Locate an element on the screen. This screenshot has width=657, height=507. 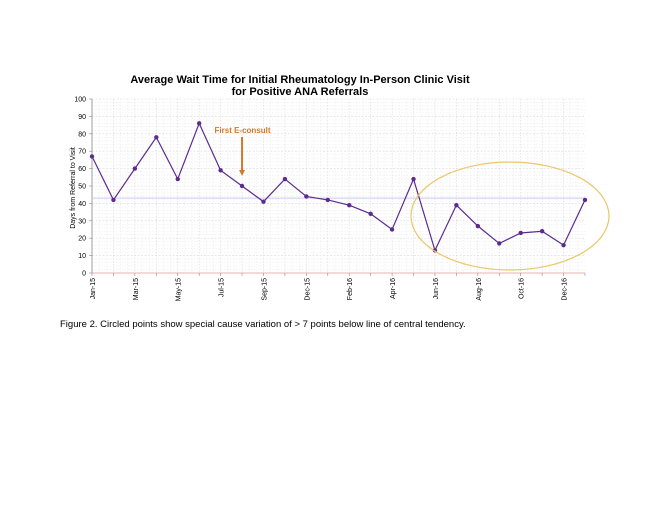
y-tick-label: 20 is located at coordinates (82, 239).